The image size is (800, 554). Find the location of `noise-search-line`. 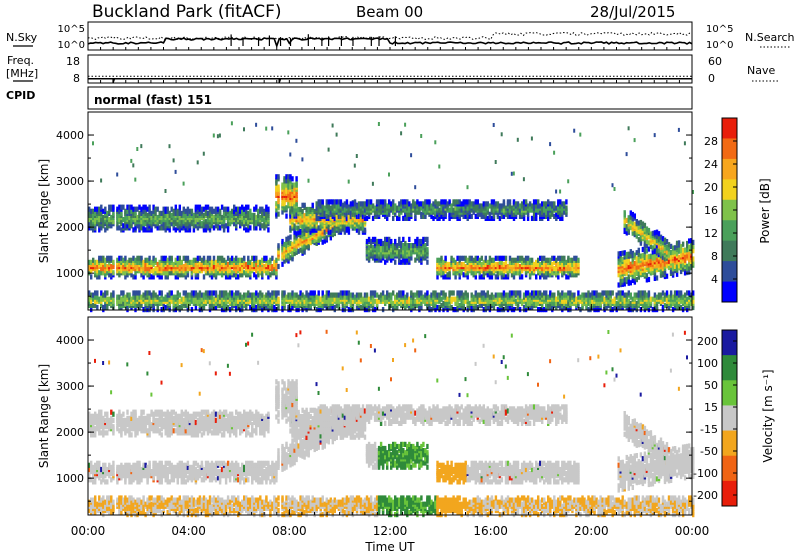

noise-search-line is located at coordinates (390, 36).